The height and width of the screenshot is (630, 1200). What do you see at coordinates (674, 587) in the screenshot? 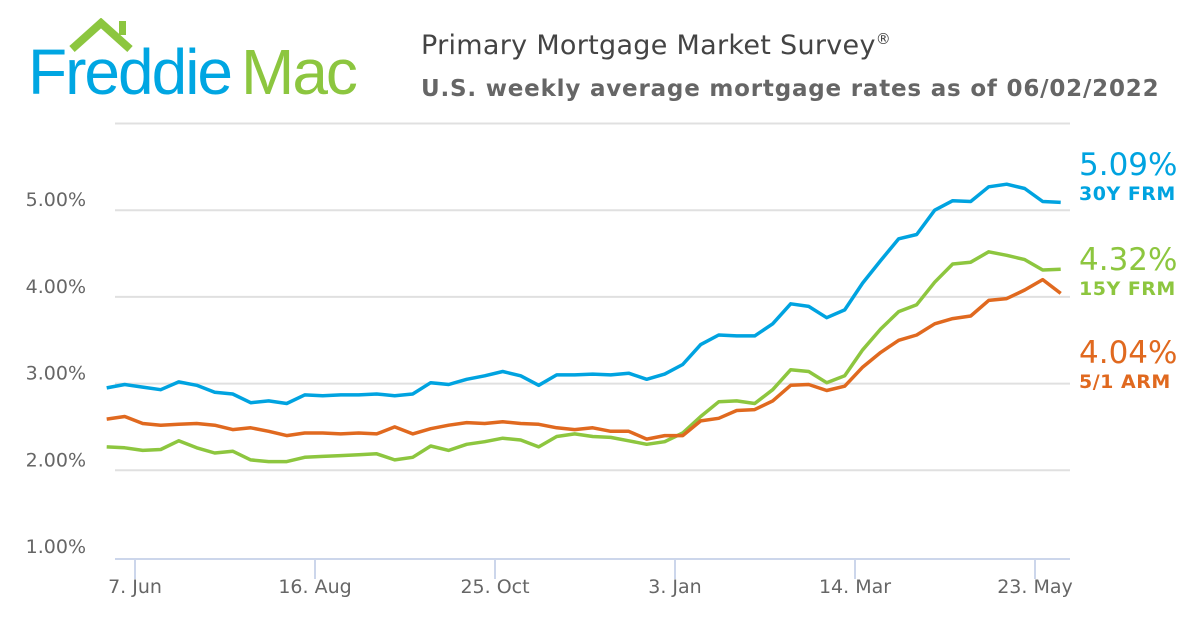
I see `x-tick-label: 3. Jan` at bounding box center [674, 587].